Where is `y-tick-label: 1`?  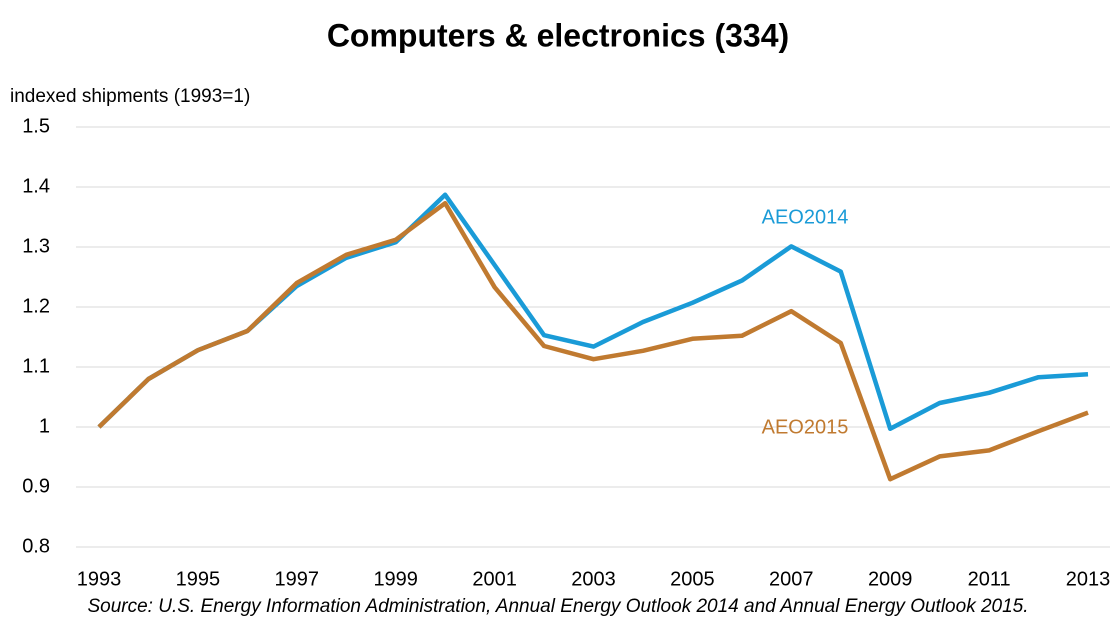
y-tick-label: 1 is located at coordinates (44, 426).